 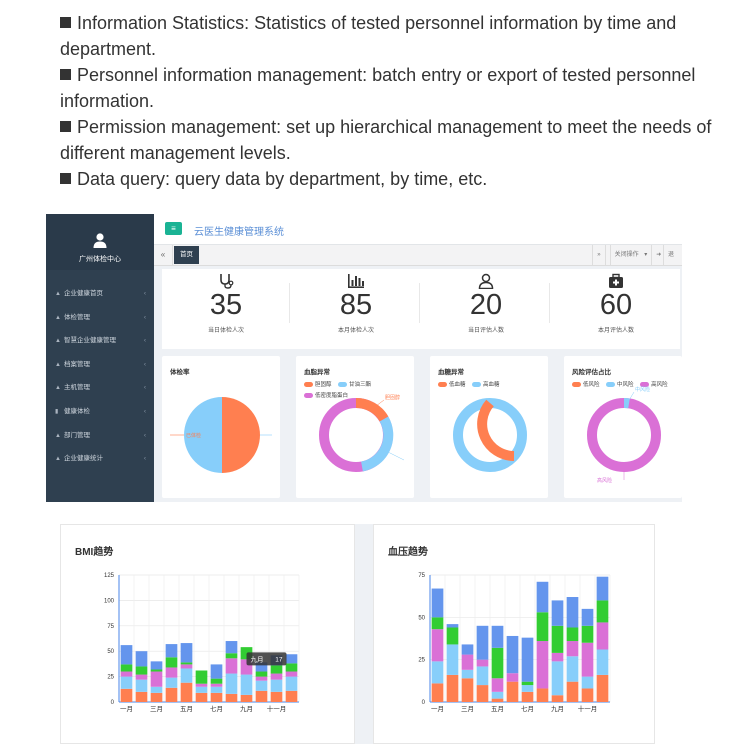 I want to click on sidebar-item-host: ▲ 主机管理 ‹, so click(x=100, y=388).